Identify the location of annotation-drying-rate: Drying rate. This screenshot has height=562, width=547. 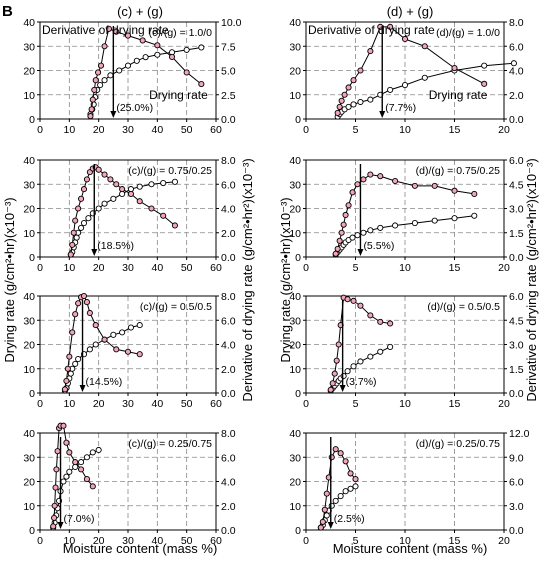
(458, 95).